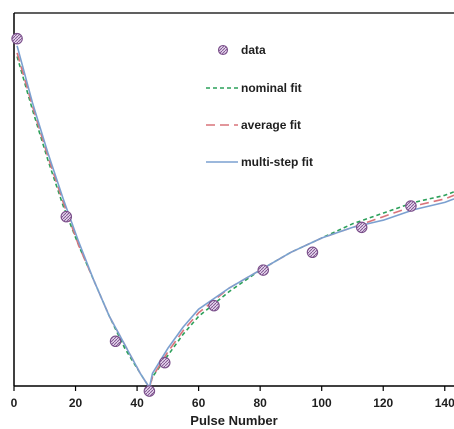 This screenshot has height=429, width=454. What do you see at coordinates (259, 106) in the screenshot?
I see `legend: data nominal fit average fit multi-step fit` at bounding box center [259, 106].